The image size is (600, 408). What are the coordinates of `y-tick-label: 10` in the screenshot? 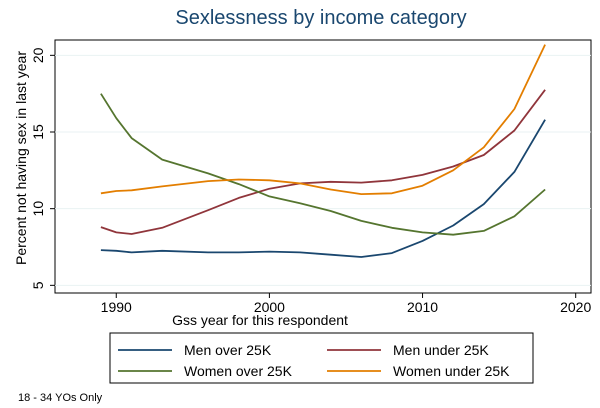 It's located at (38, 209).